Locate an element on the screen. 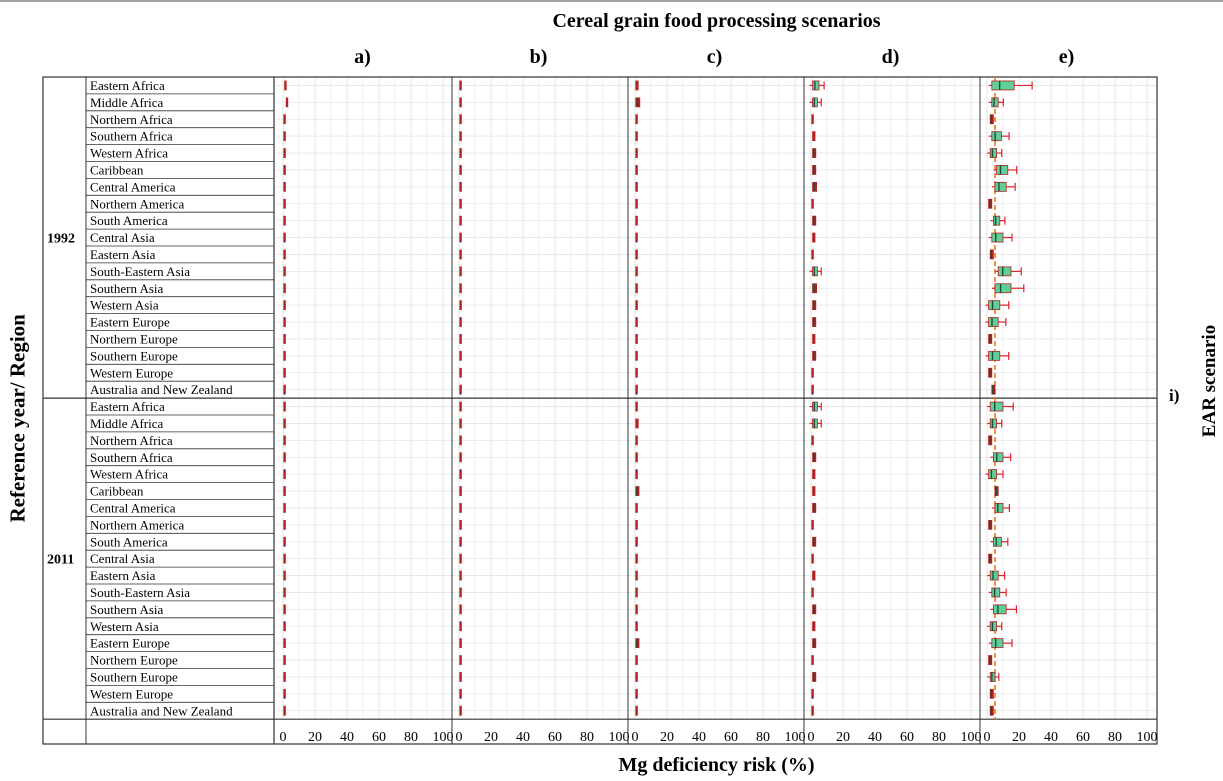  panel-label-c: c) is located at coordinates (714, 57).